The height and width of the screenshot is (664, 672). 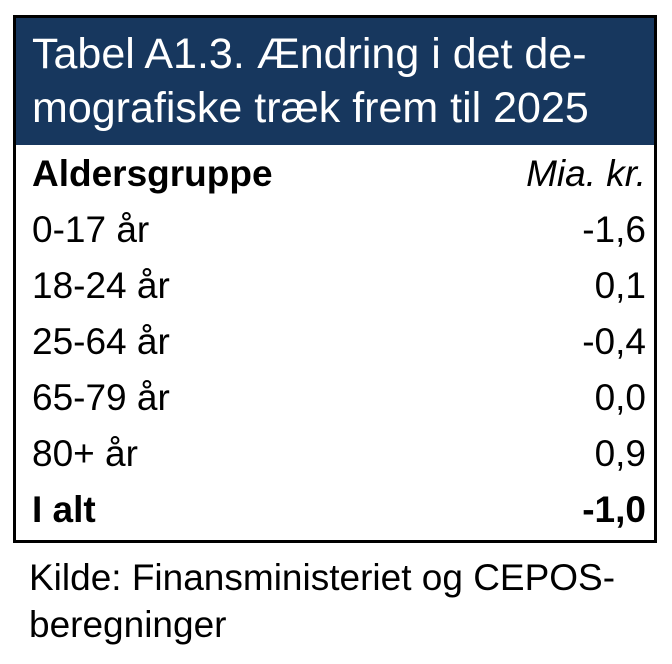 I want to click on row-value: 0,0, so click(x=620, y=397).